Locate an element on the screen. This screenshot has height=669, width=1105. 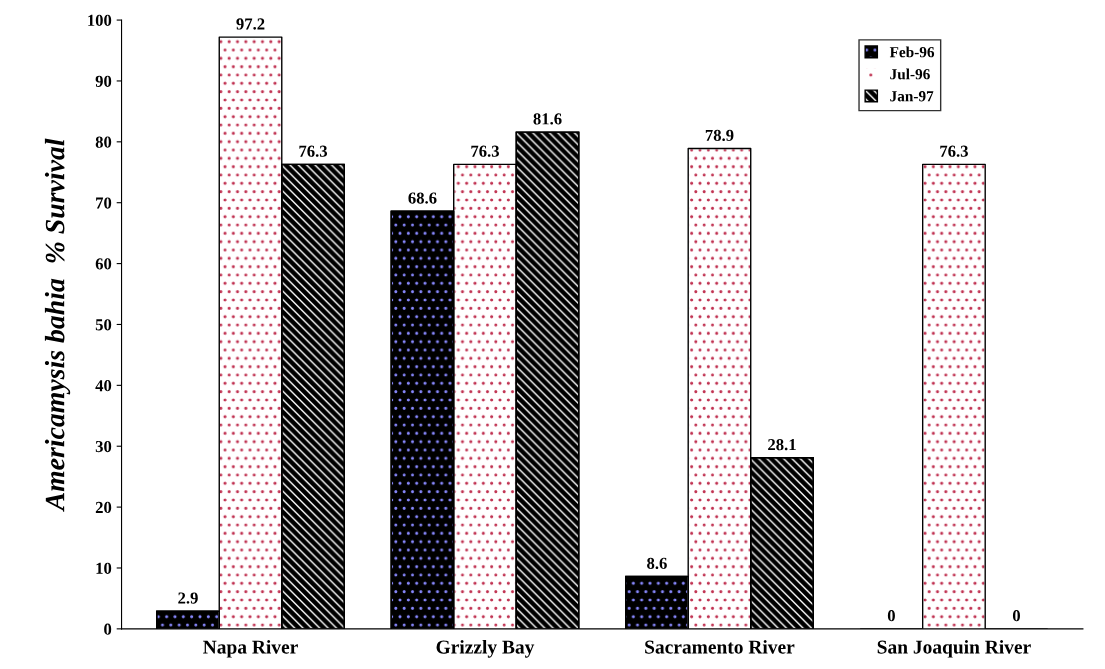
data-label: 28.1 is located at coordinates (782, 444).